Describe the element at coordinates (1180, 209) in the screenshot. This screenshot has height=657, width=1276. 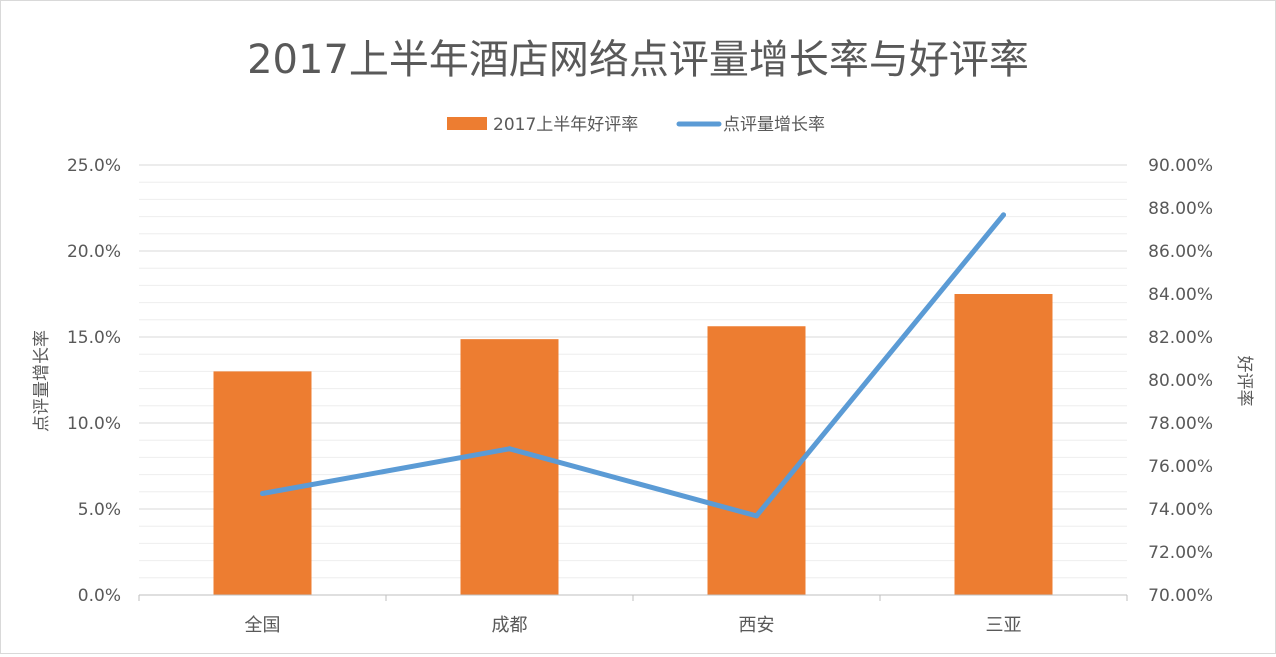
I see `y-right-tick-label: 88.00%` at that location.